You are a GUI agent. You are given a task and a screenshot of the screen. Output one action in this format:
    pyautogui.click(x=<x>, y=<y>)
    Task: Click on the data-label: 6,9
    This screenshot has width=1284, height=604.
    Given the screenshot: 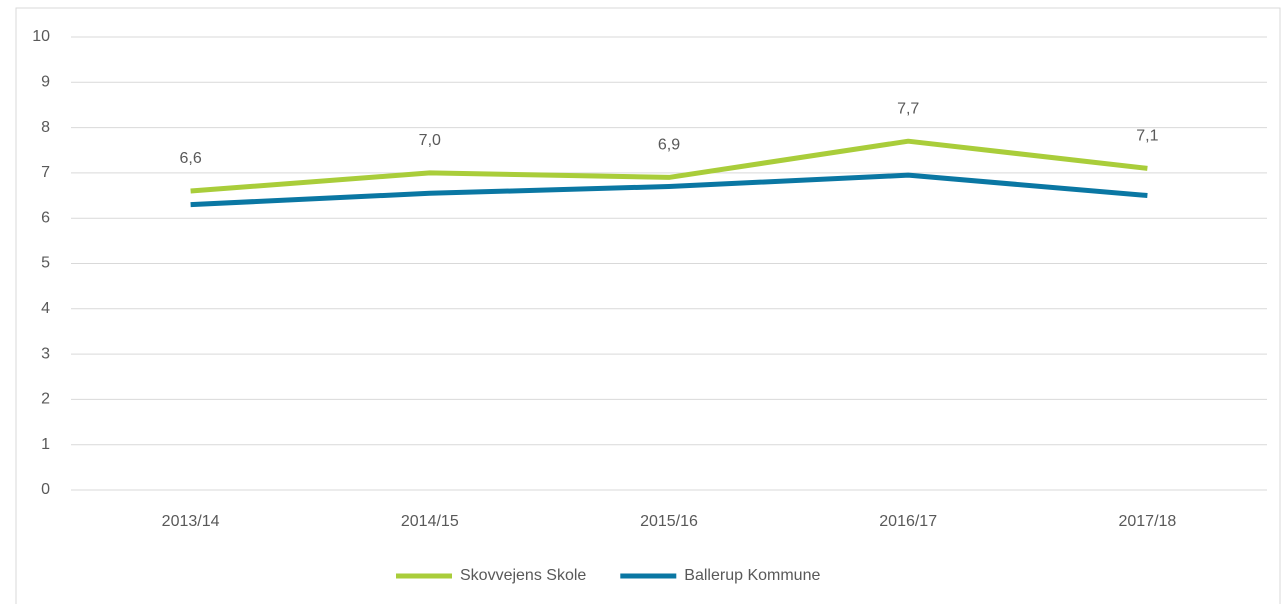 What is the action you would take?
    pyautogui.click(x=669, y=145)
    